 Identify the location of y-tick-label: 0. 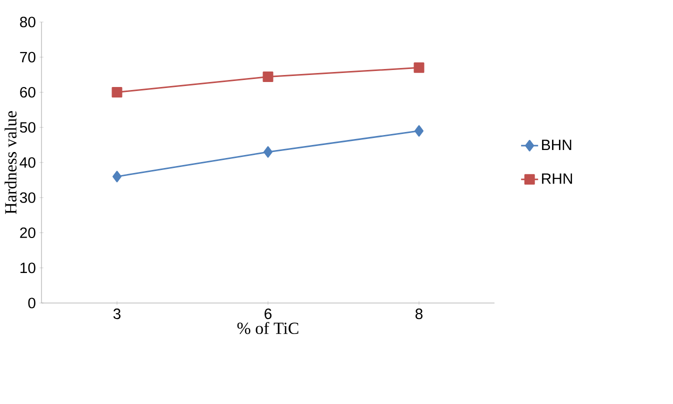
(32, 303).